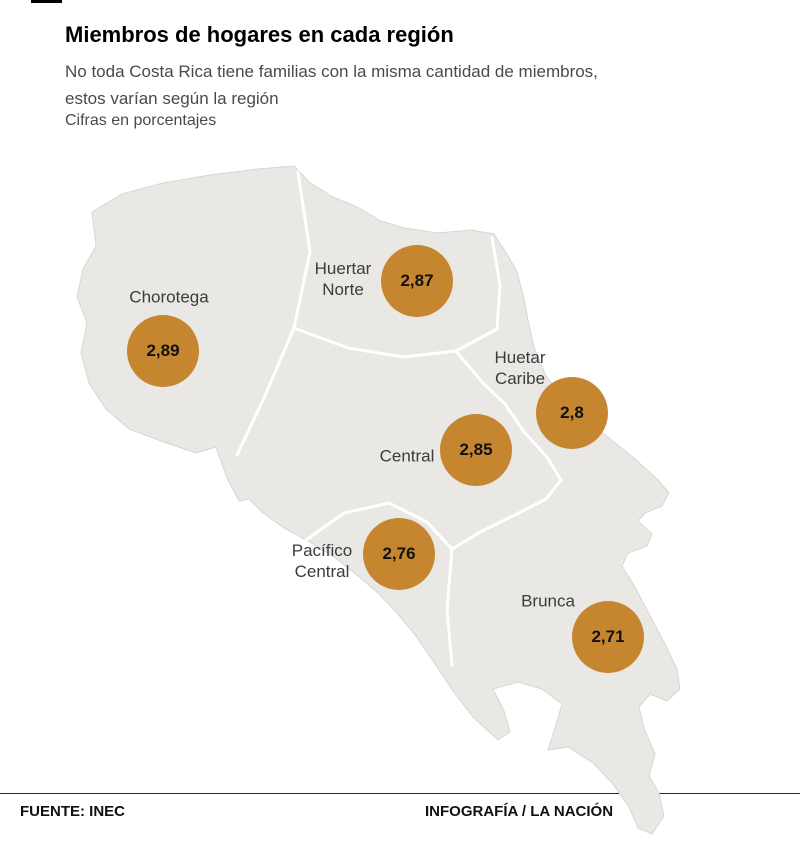  I want to click on region-value-huertar-norte: 2,87, so click(417, 280).